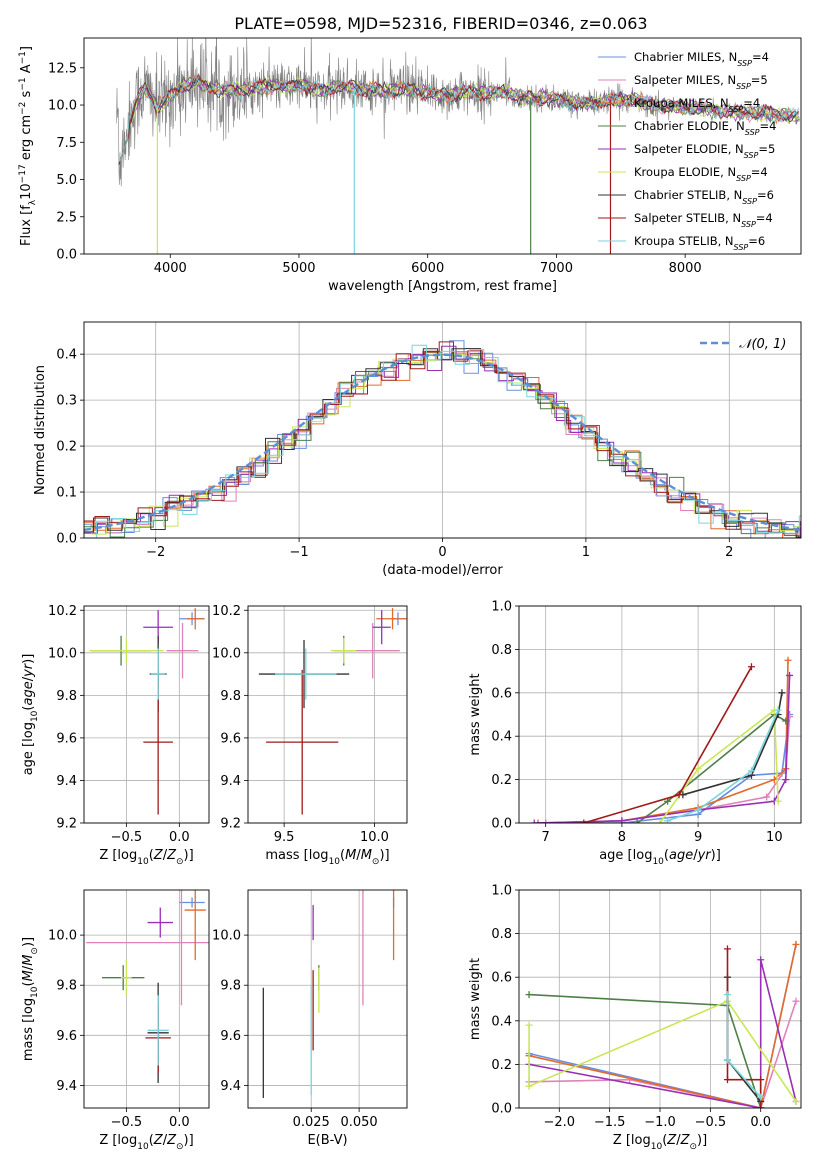  What do you see at coordinates (704, 151) in the screenshot?
I see `legend-label-salpeter-elodie: Salpeter ELODIE, NSSP=5` at bounding box center [704, 151].